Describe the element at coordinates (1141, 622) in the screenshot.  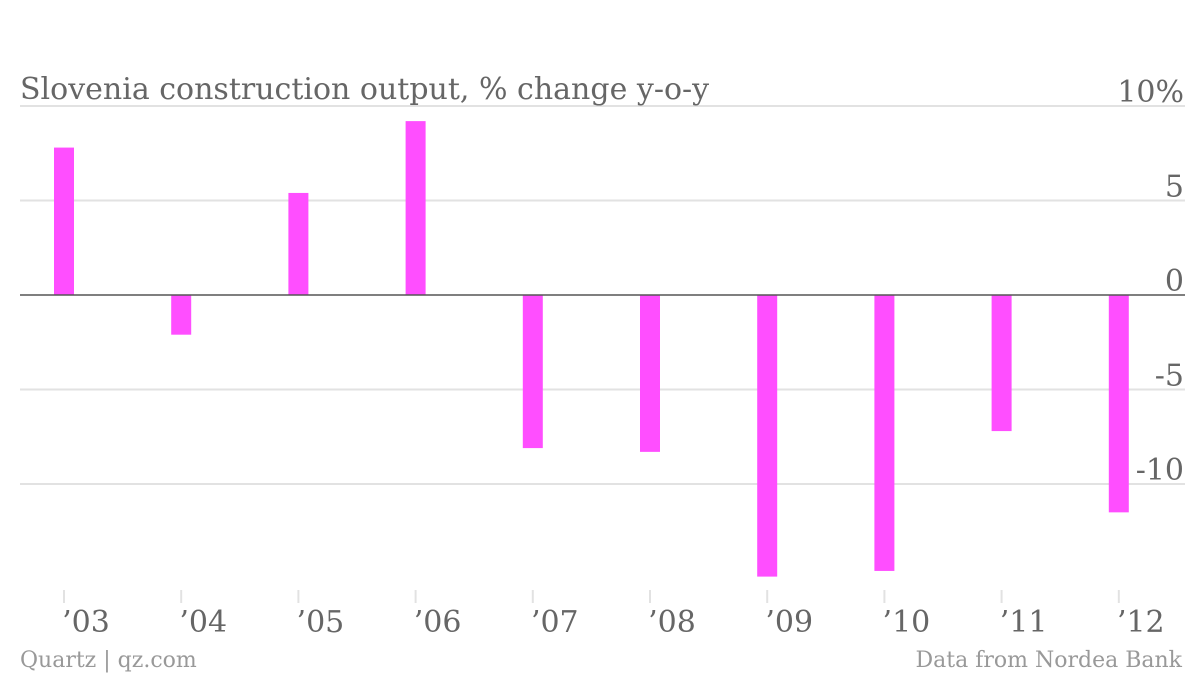
I see `x-tick-label: ’12` at that location.